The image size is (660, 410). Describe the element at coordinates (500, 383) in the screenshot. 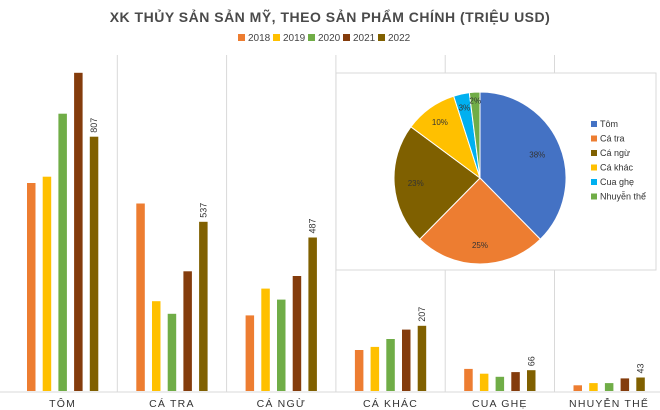

I see `bar-cua-ghe-2020` at that location.